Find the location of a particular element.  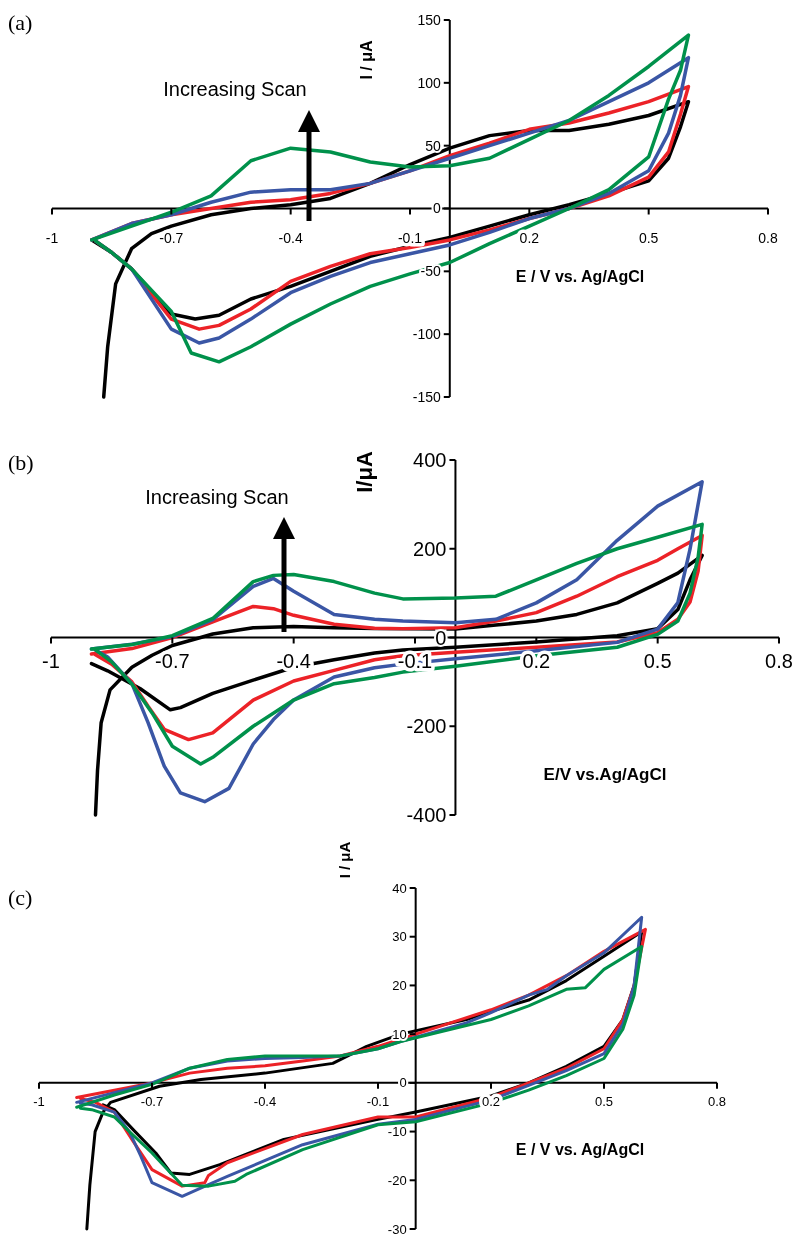

y-tick-label: 10 is located at coordinates (399, 1034).